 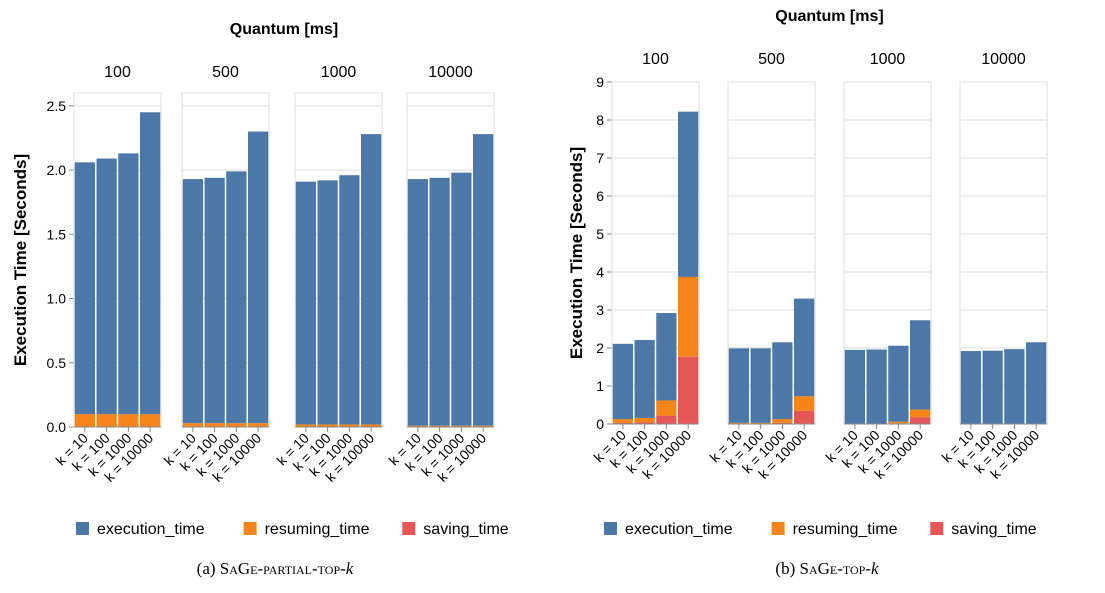 What do you see at coordinates (57, 170) in the screenshot?
I see `y-tick-label: 2.0` at bounding box center [57, 170].